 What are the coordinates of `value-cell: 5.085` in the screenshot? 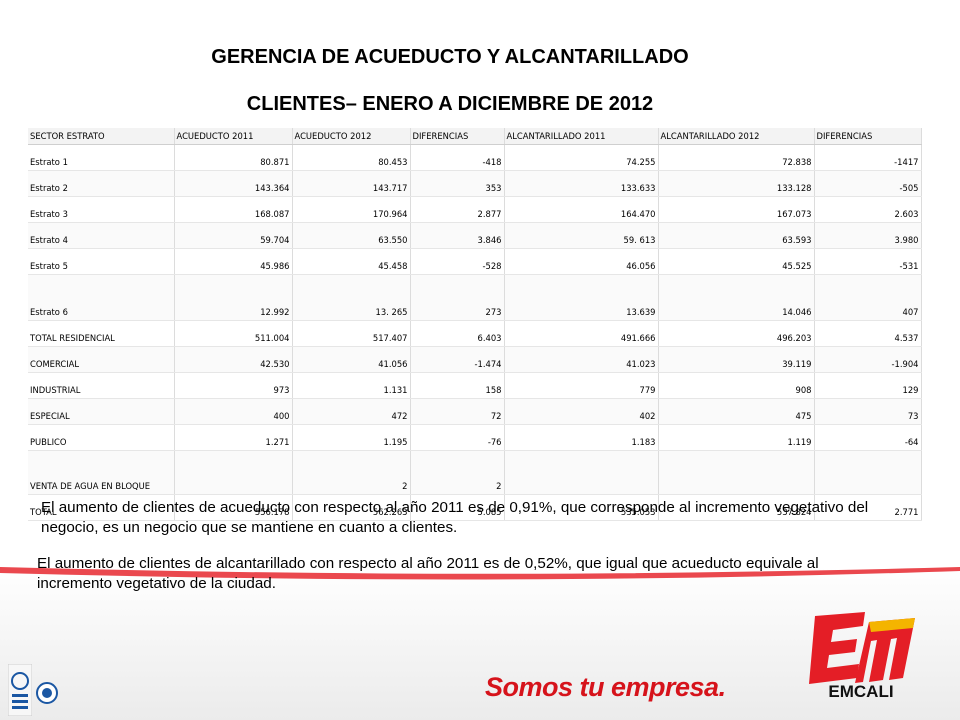 It's located at (457, 507).